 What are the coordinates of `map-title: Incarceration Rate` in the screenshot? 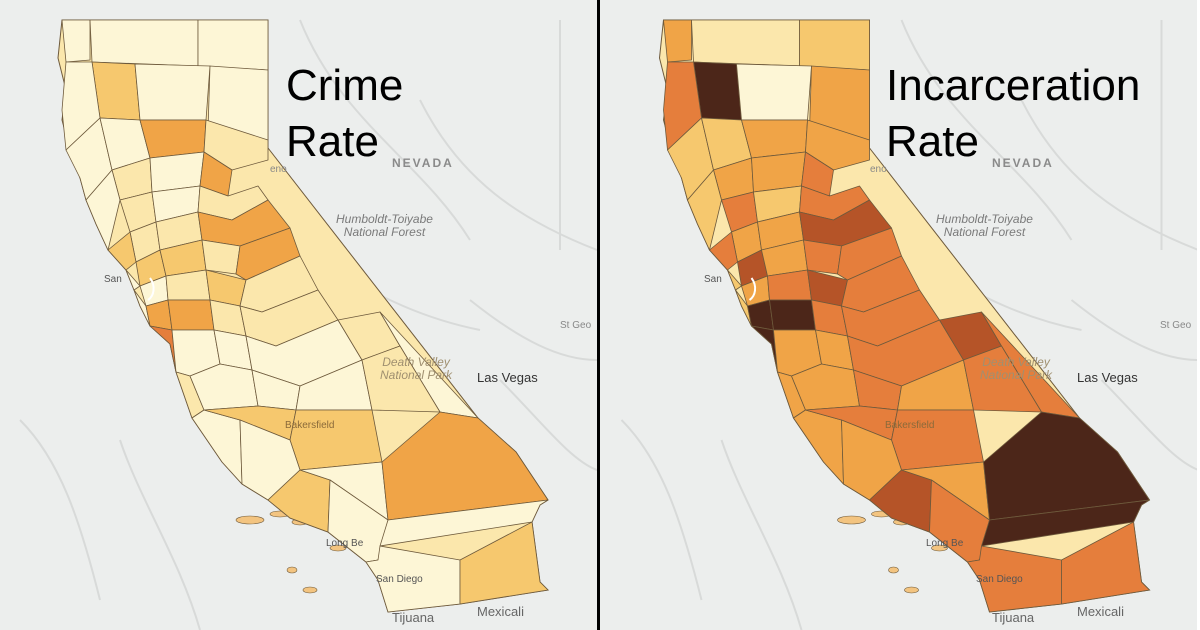 It's located at (1013, 114).